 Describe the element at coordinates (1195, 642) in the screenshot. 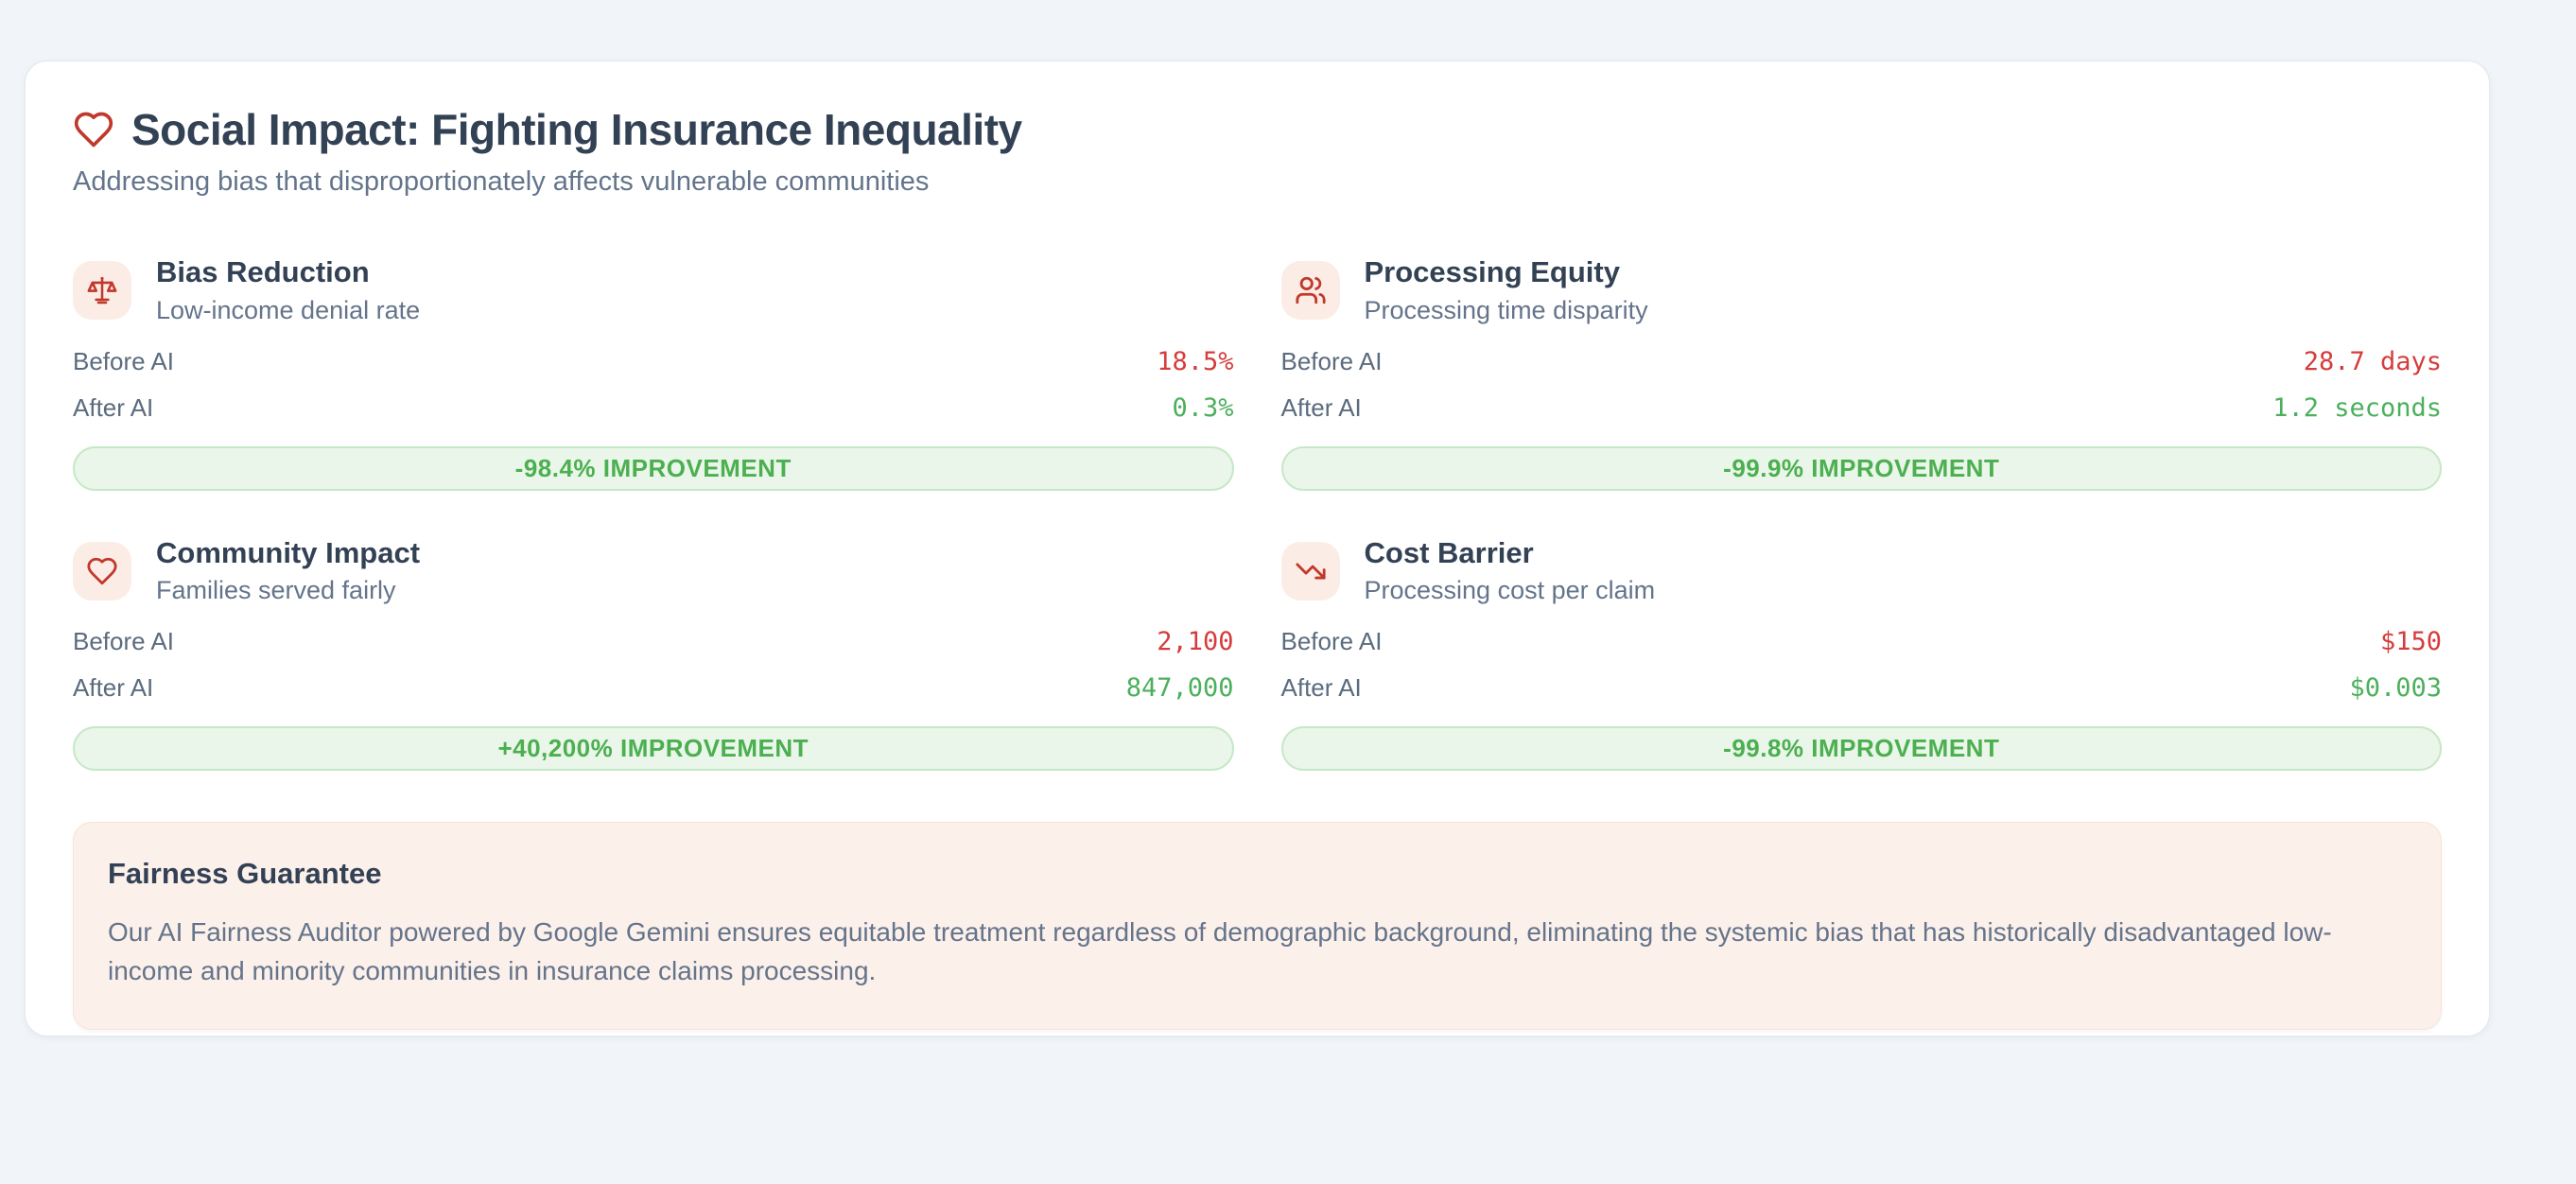

I see `before-ai-value: 2,100` at that location.